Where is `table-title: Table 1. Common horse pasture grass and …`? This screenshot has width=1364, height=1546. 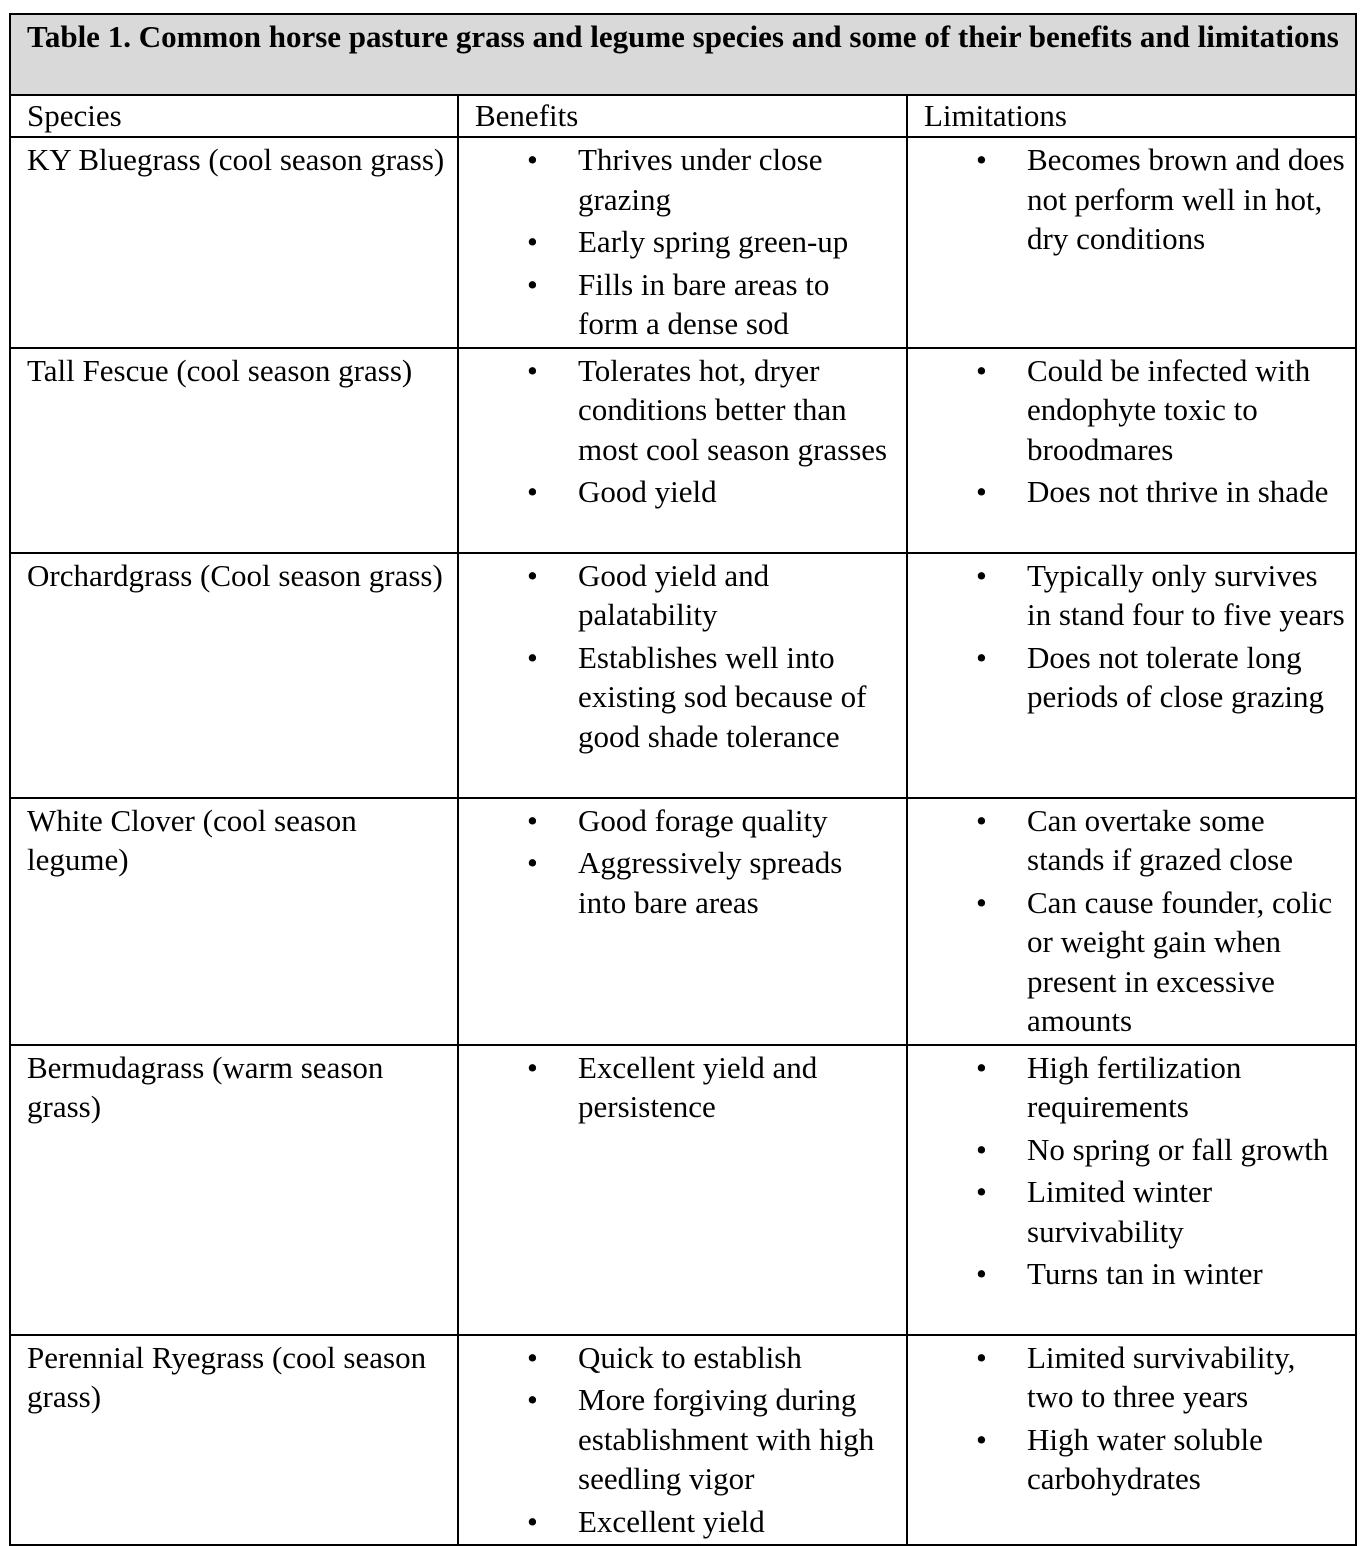
table-title: Table 1. Common horse pasture grass and … is located at coordinates (683, 54).